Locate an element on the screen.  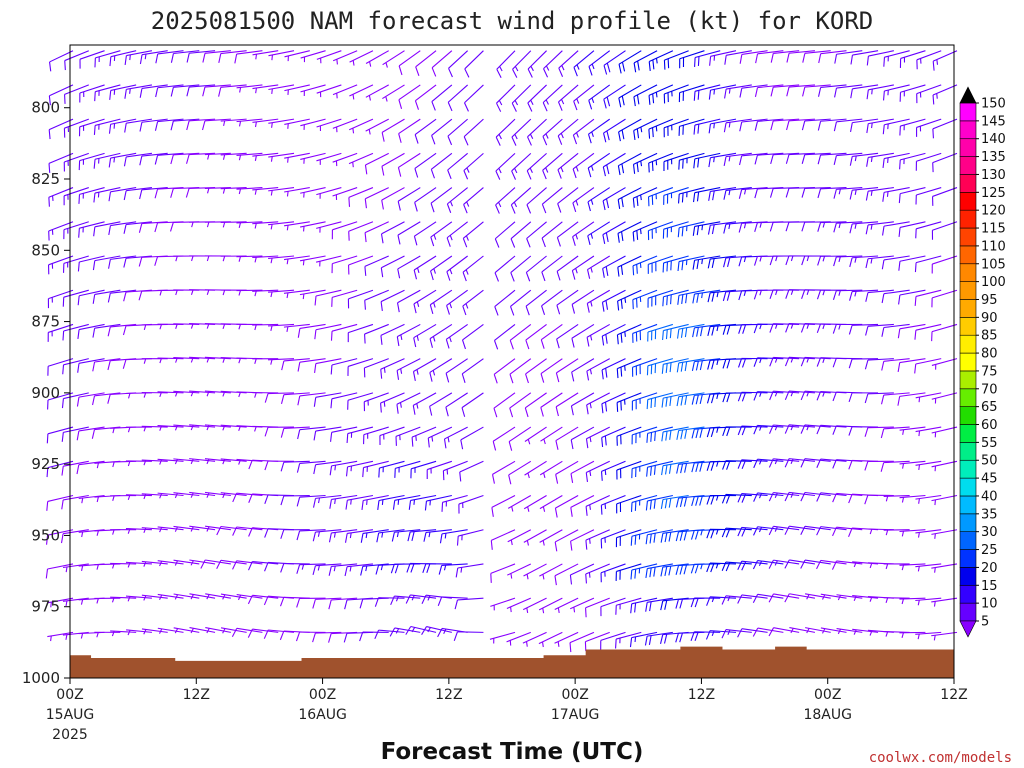
x-tick-label: 12Z is located at coordinates (196, 695).